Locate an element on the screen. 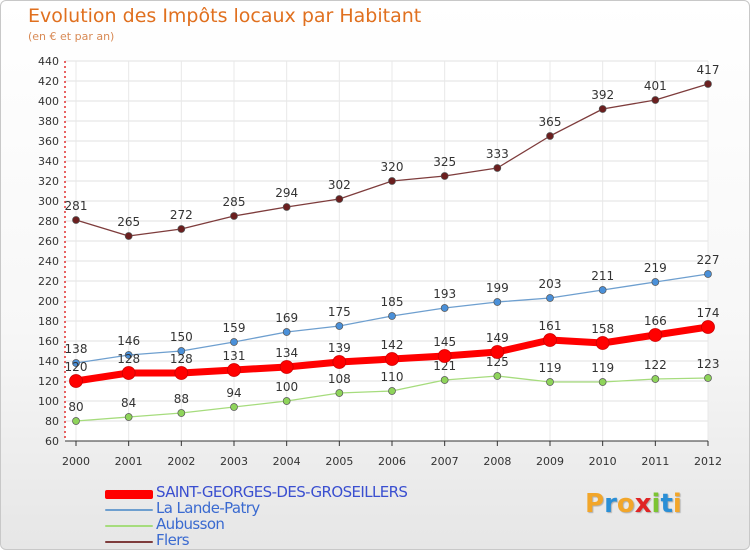  legend-label: Aubusson is located at coordinates (190, 524).